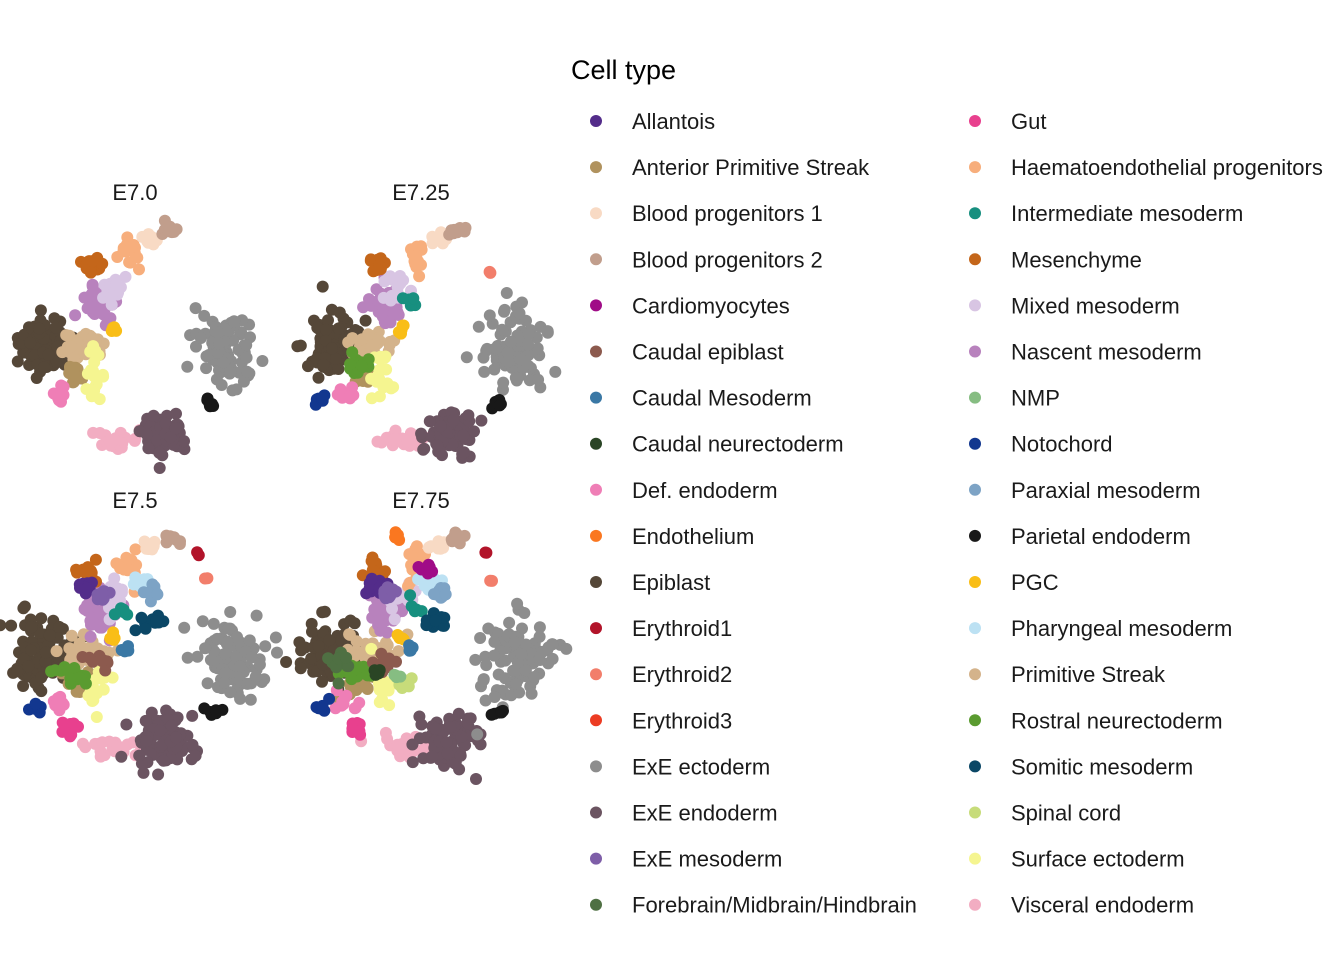 Image resolution: width=1344 pixels, height=960 pixels. I want to click on legend-label: ExE endoderm, so click(705, 813).